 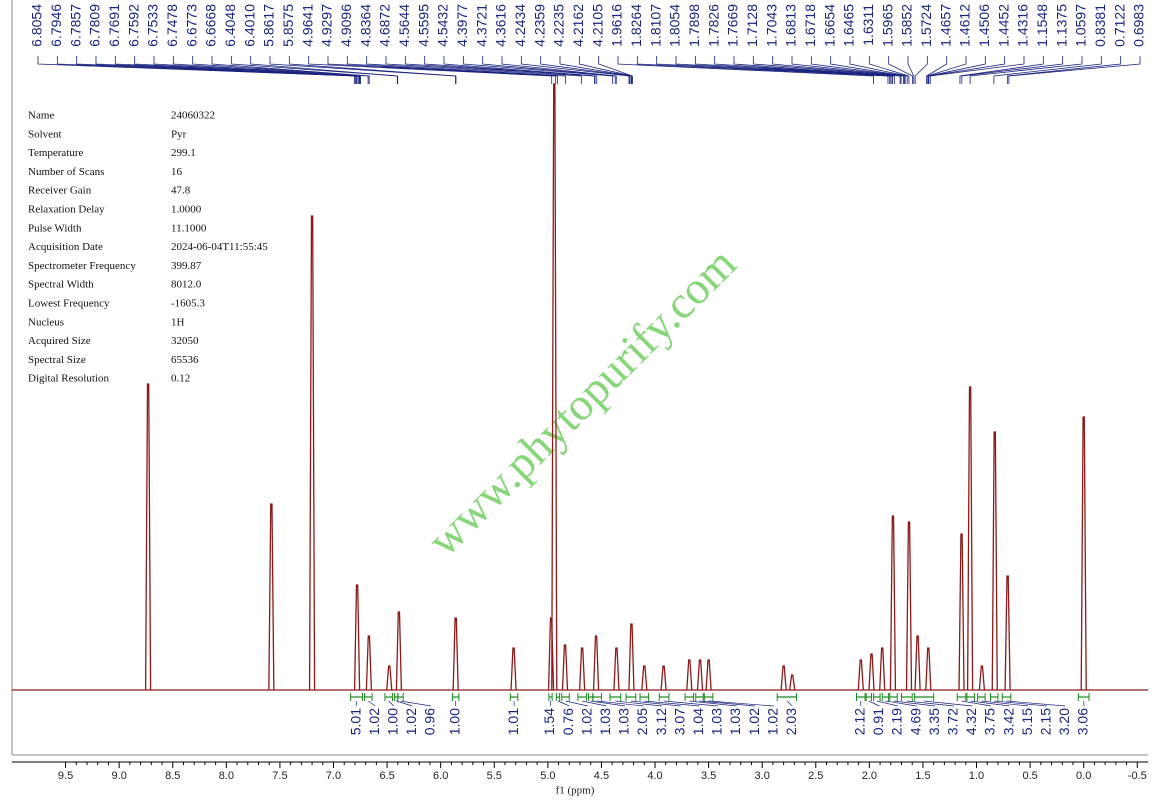 I want to click on integral-label: 1.03, so click(x=624, y=721).